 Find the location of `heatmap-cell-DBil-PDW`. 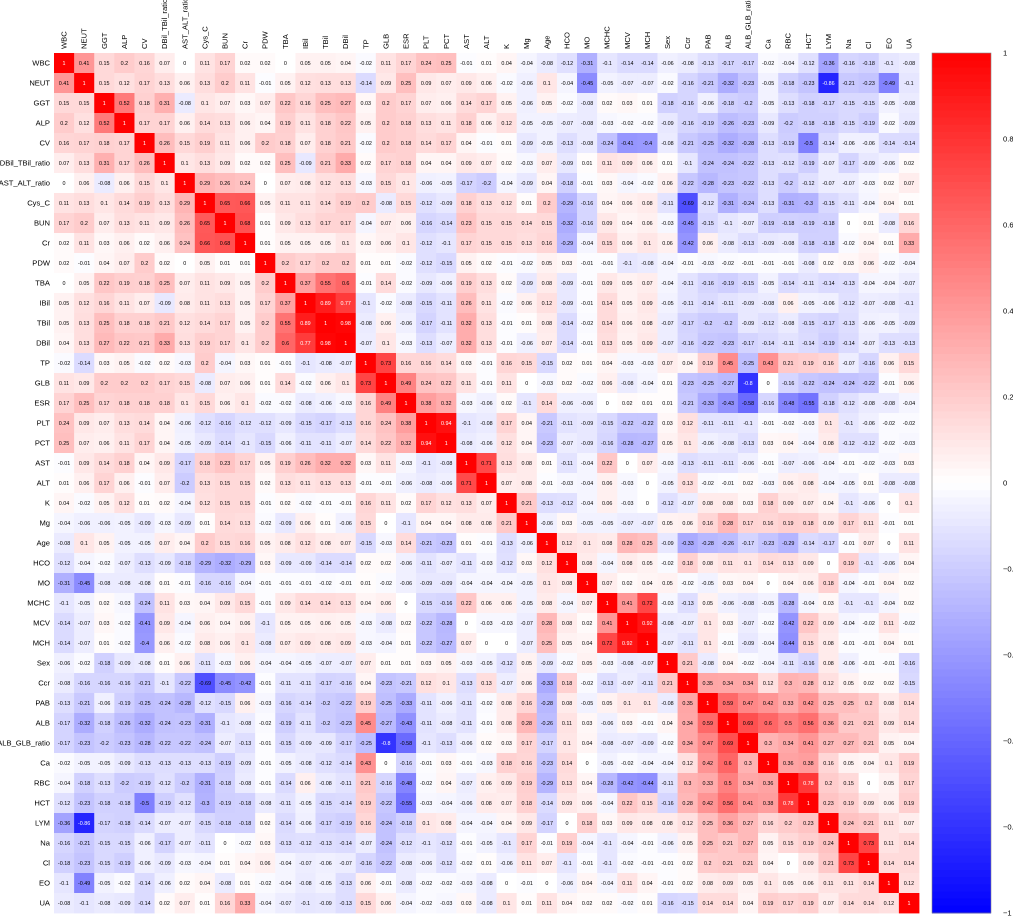

heatmap-cell-DBil-PDW is located at coordinates (265, 343).